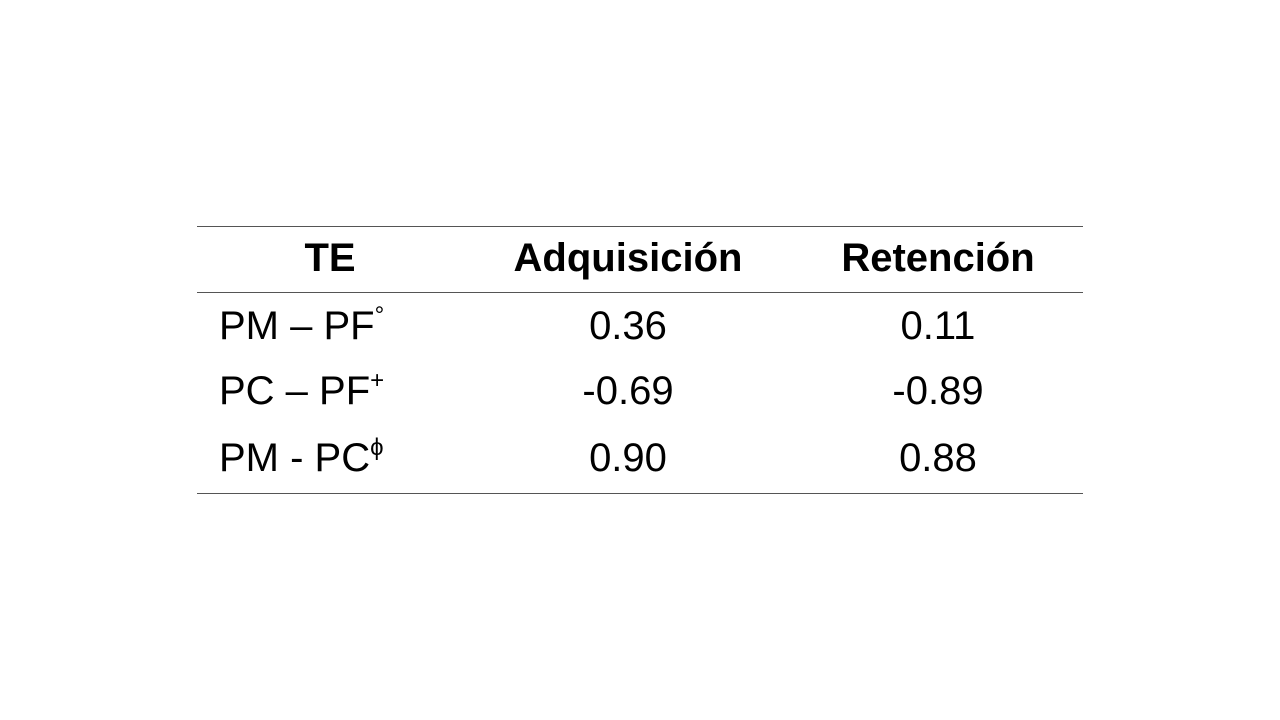 The width and height of the screenshot is (1280, 720). I want to click on header-rule, so click(640, 292).